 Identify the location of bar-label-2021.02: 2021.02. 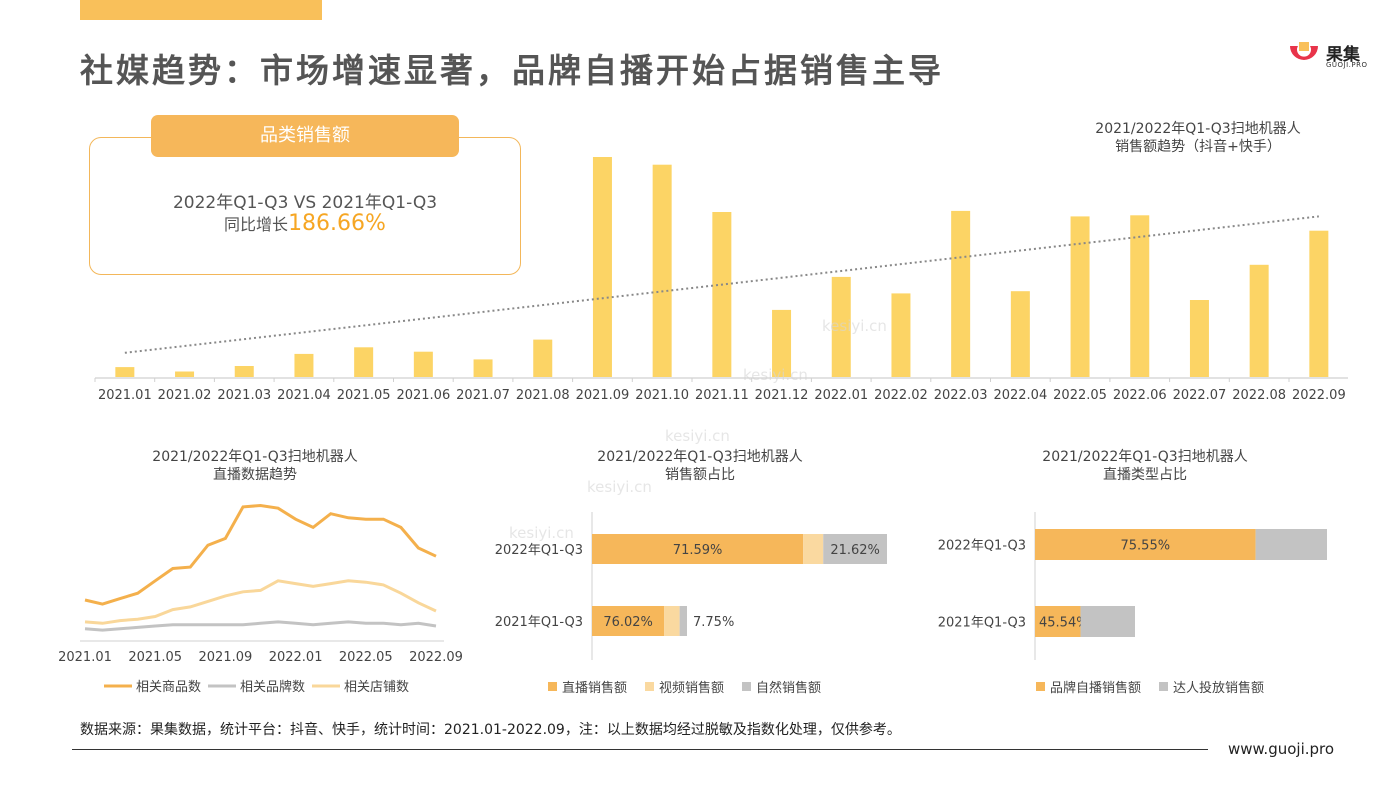
(185, 395).